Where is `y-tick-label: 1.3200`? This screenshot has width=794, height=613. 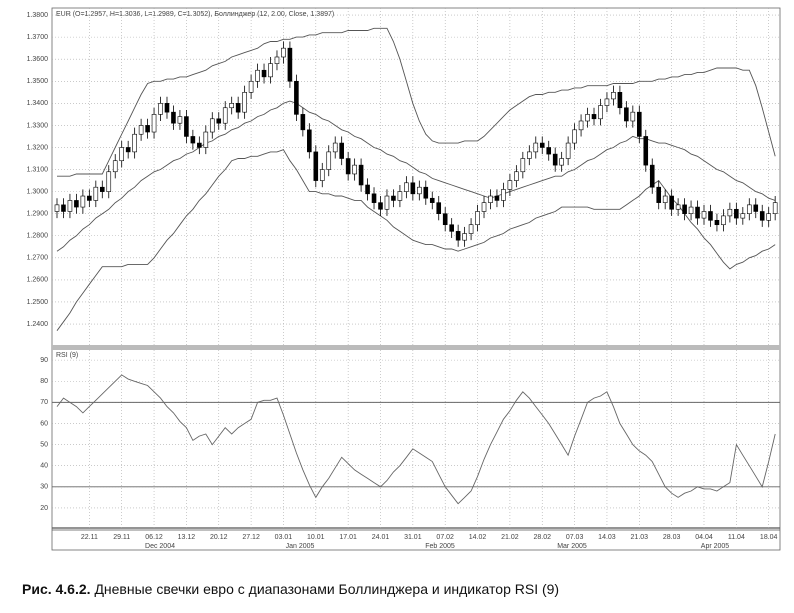
y-tick-label: 1.3200 is located at coordinates (38, 147).